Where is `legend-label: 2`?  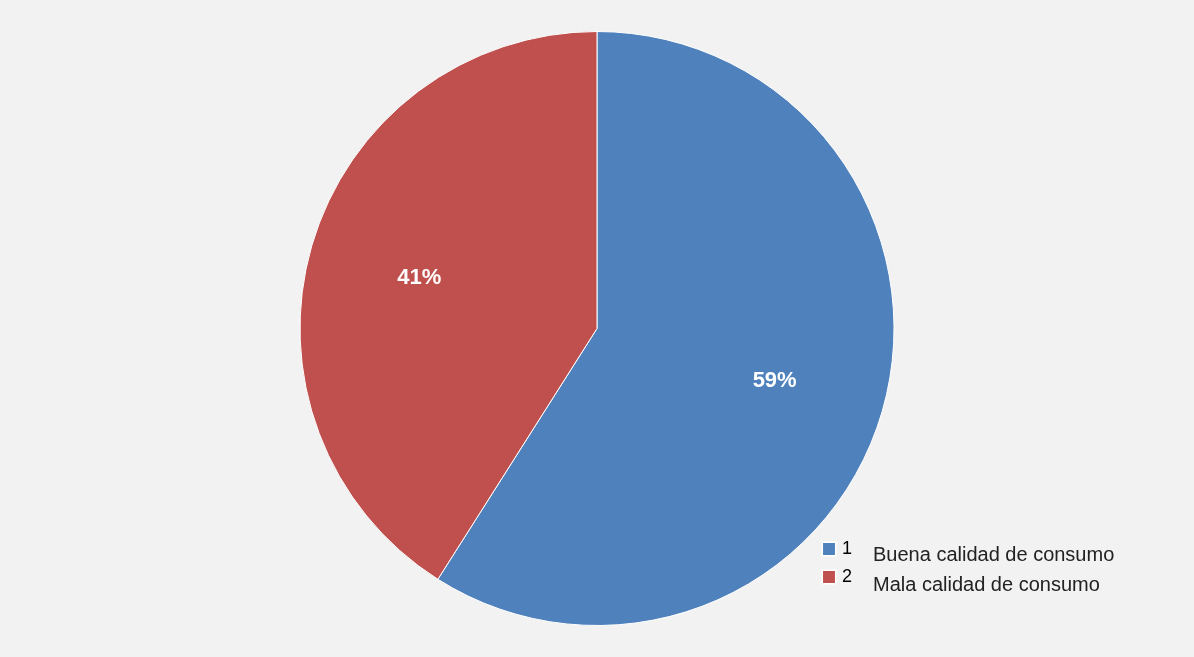 legend-label: 2 is located at coordinates (847, 576).